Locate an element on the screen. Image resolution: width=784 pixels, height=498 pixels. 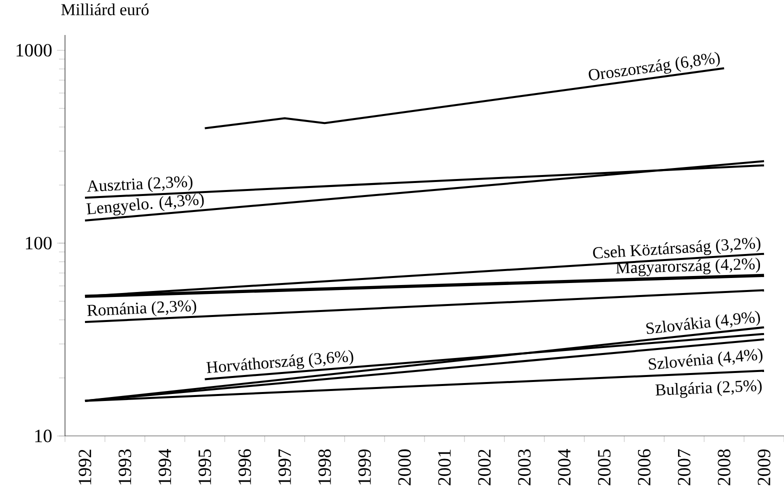
x-tick-label: 2003 is located at coordinates (524, 467).